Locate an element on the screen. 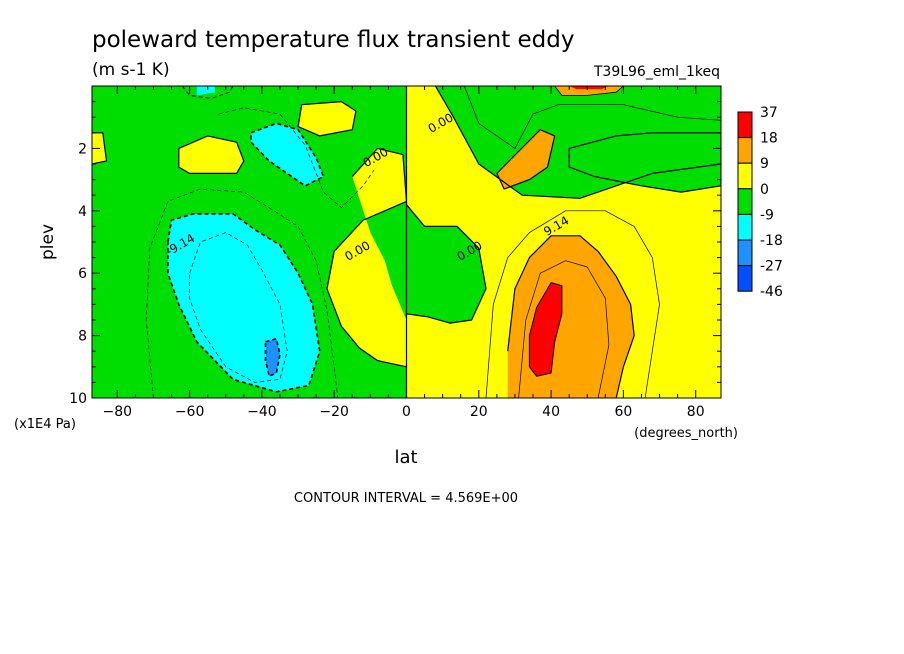 The height and width of the screenshot is (654, 904). x-axis-label: lat is located at coordinates (405, 457).